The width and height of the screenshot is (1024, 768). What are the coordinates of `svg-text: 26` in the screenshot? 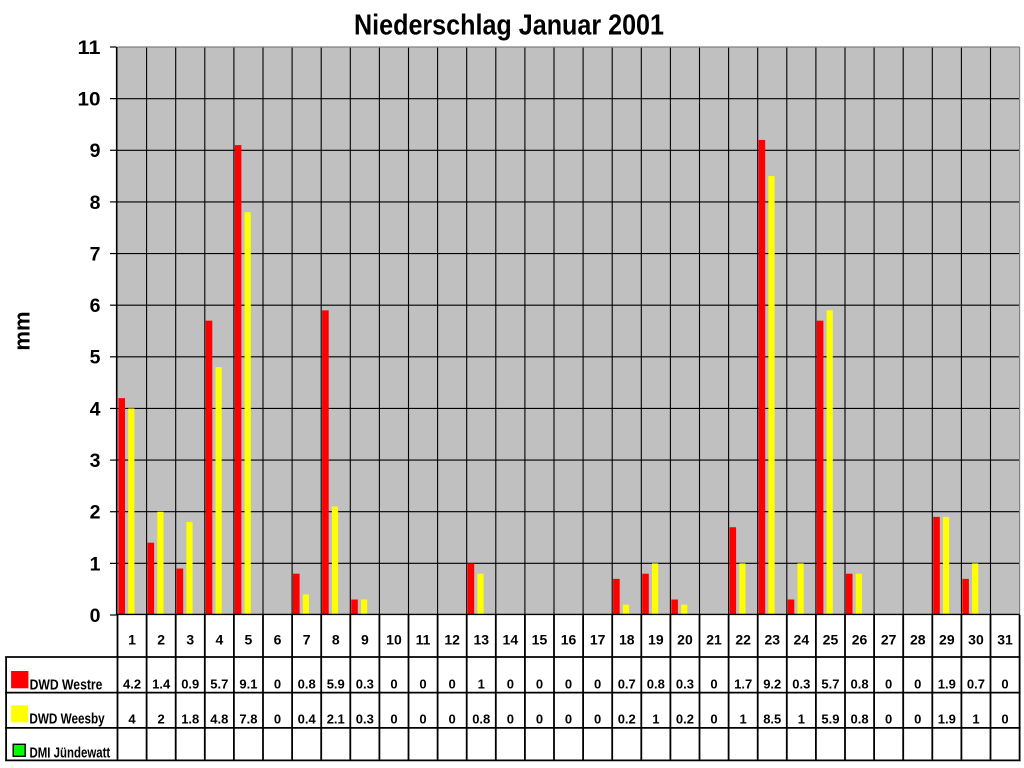 It's located at (860, 640).